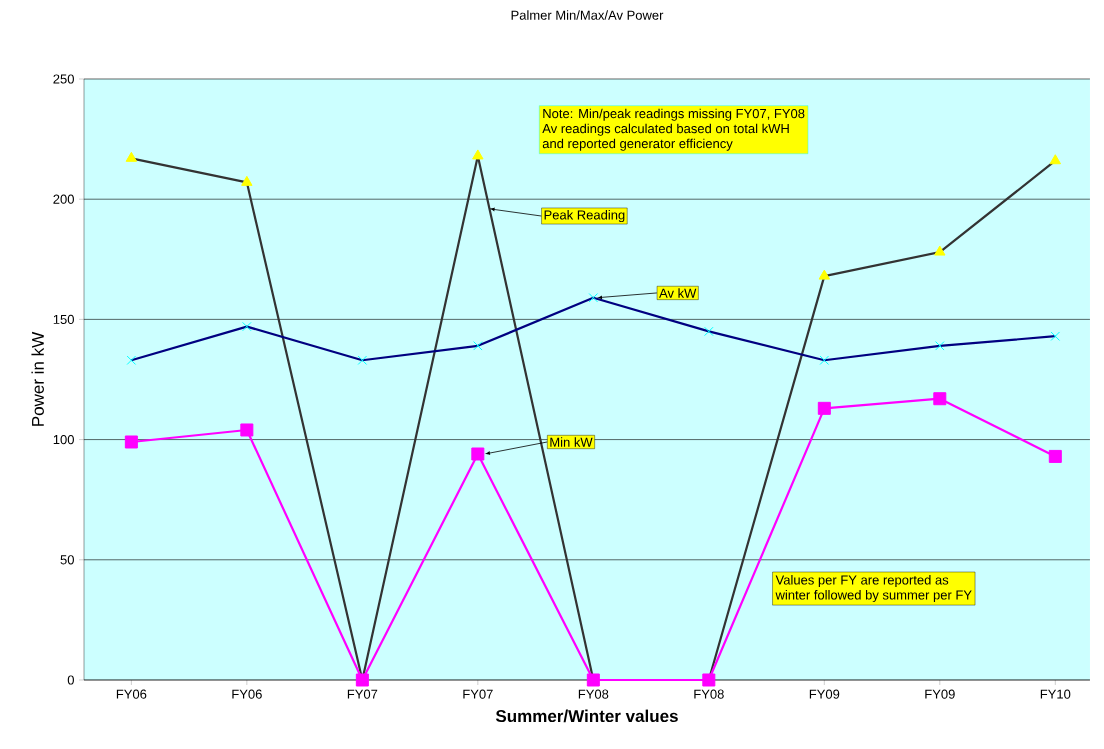 This screenshot has width=1104, height=749. What do you see at coordinates (63, 319) in the screenshot?
I see `y-tick-label: 150` at bounding box center [63, 319].